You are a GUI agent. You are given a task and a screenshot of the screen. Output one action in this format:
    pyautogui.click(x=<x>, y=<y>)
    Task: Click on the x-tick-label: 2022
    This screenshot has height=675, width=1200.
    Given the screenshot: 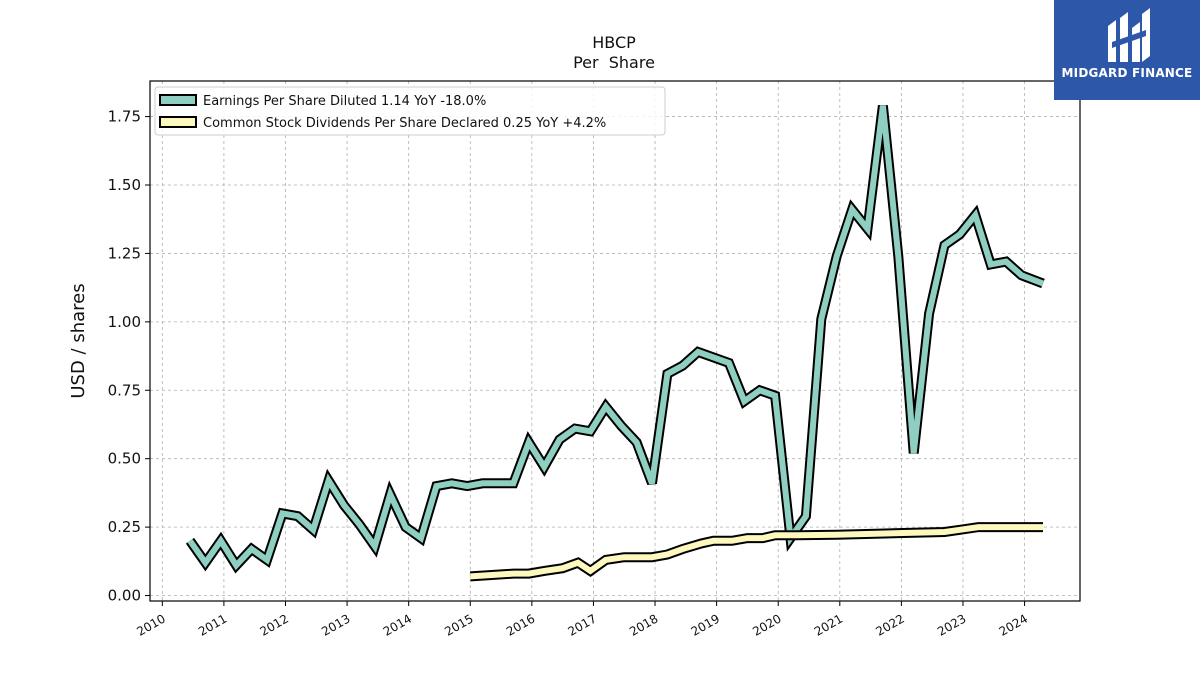 What is the action you would take?
    pyautogui.click(x=889, y=624)
    